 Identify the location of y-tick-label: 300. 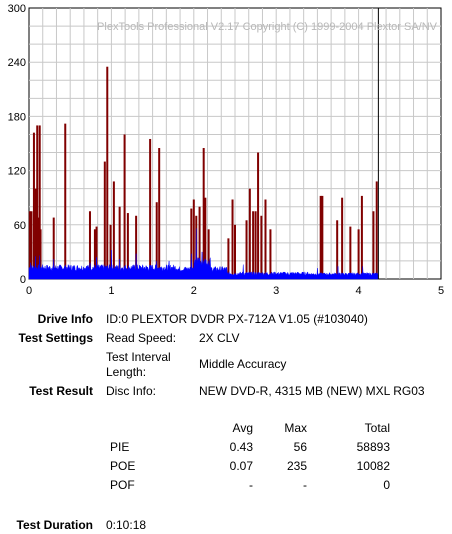
(17, 9).